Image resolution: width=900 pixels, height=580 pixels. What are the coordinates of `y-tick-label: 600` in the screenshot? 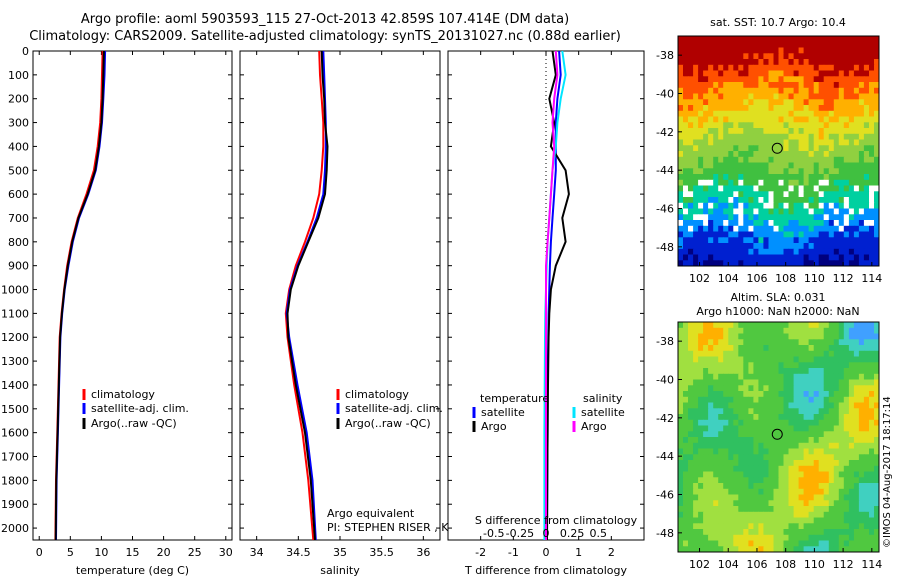 It's located at (18, 194).